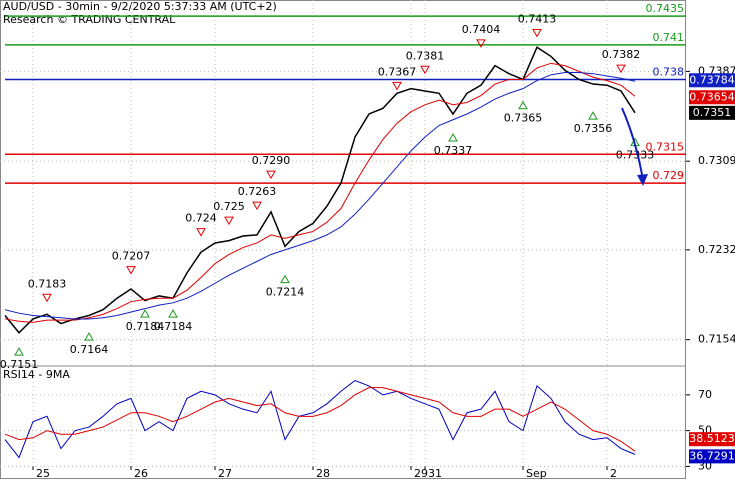 Image resolution: width=735 pixels, height=480 pixels. Describe the element at coordinates (536, 473) in the screenshot. I see `x-tick-label: Sep` at that location.